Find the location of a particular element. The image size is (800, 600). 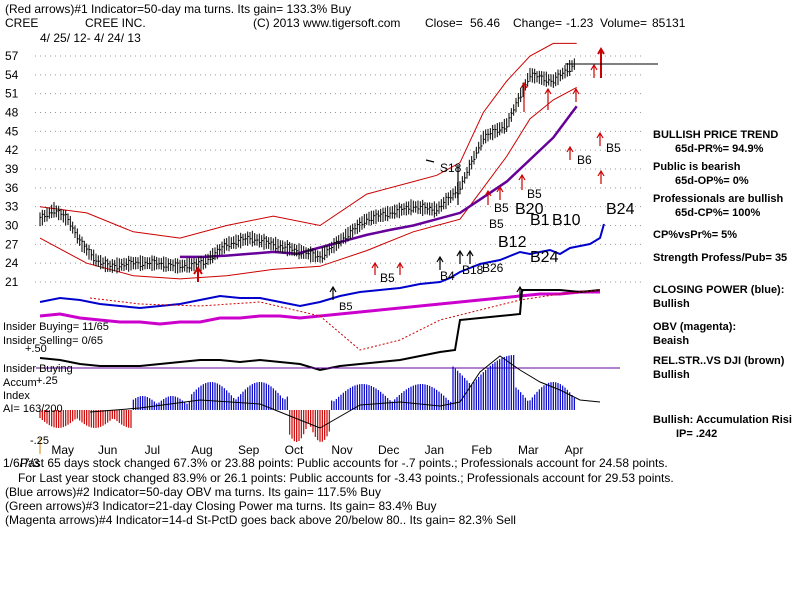

signal-b5-c: B5 is located at coordinates (496, 224).